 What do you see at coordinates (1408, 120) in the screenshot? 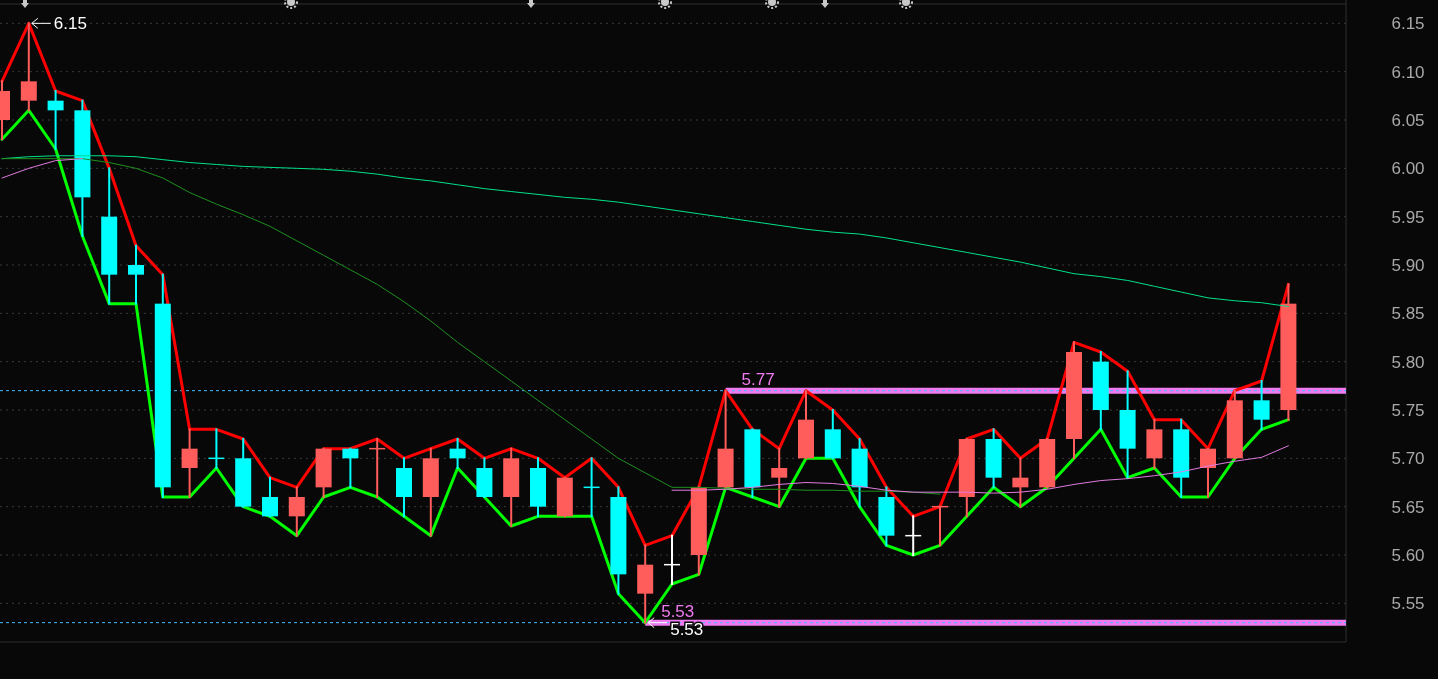
I see `y-tick-label: 6.05` at bounding box center [1408, 120].